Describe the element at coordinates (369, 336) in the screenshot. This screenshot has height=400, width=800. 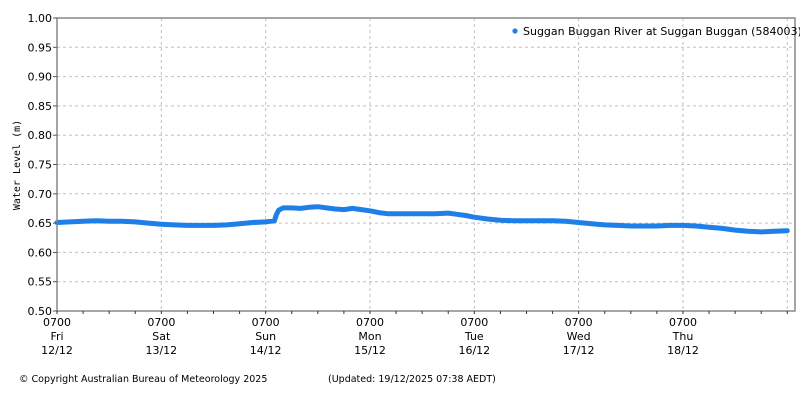
I see `svg-text: Mon` at that location.